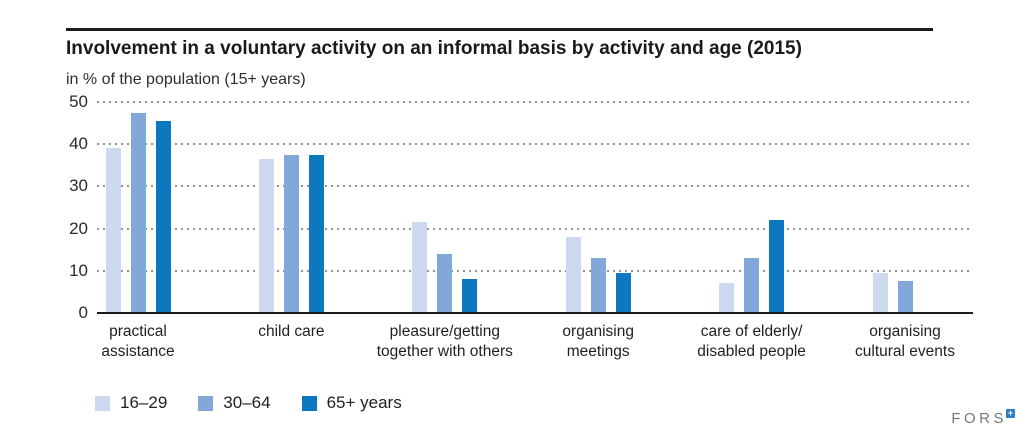 The height and width of the screenshot is (443, 1035). Describe the element at coordinates (309, 403) in the screenshot. I see `legend-swatch-65plus` at that location.